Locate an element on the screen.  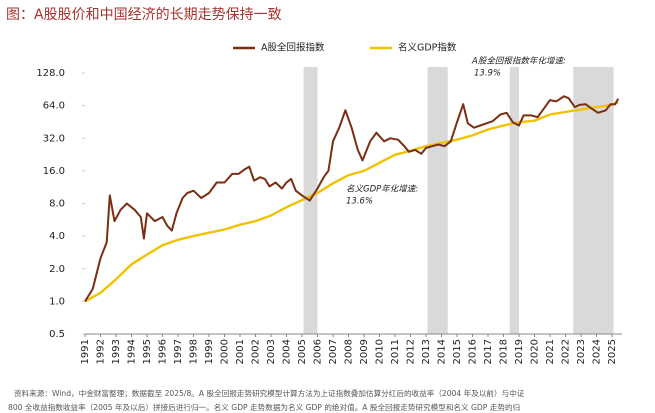
x-tick-label: 1998 is located at coordinates (194, 351).